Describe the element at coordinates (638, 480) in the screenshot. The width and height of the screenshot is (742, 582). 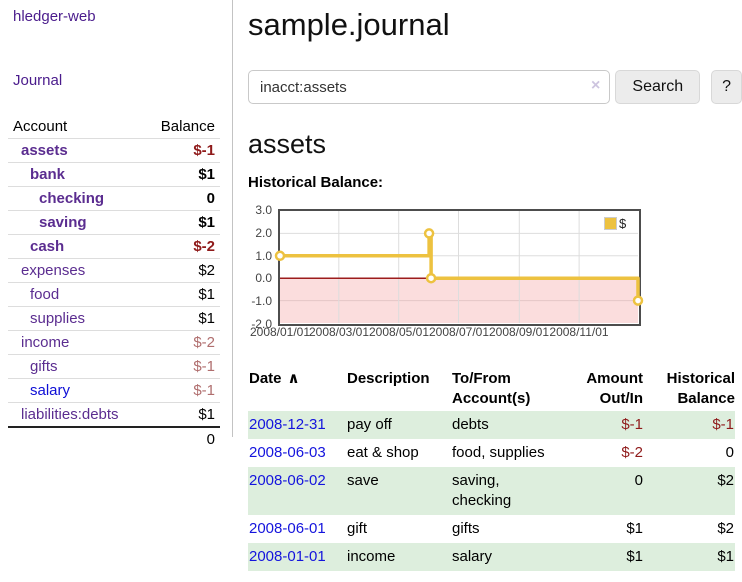
I see `transaction-amount: 0` at that location.